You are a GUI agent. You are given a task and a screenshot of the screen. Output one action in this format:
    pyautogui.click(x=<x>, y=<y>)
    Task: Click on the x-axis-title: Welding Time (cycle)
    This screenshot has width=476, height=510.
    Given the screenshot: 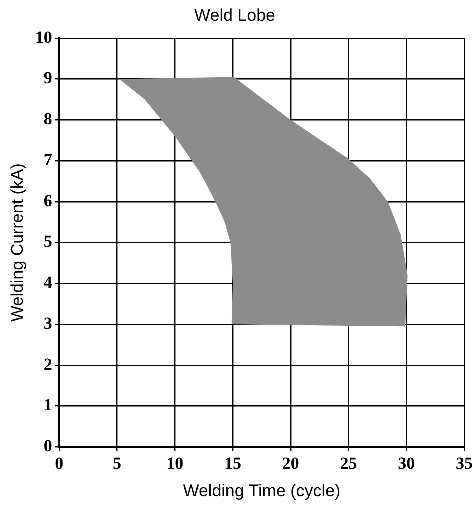 What is the action you would take?
    pyautogui.click(x=262, y=490)
    